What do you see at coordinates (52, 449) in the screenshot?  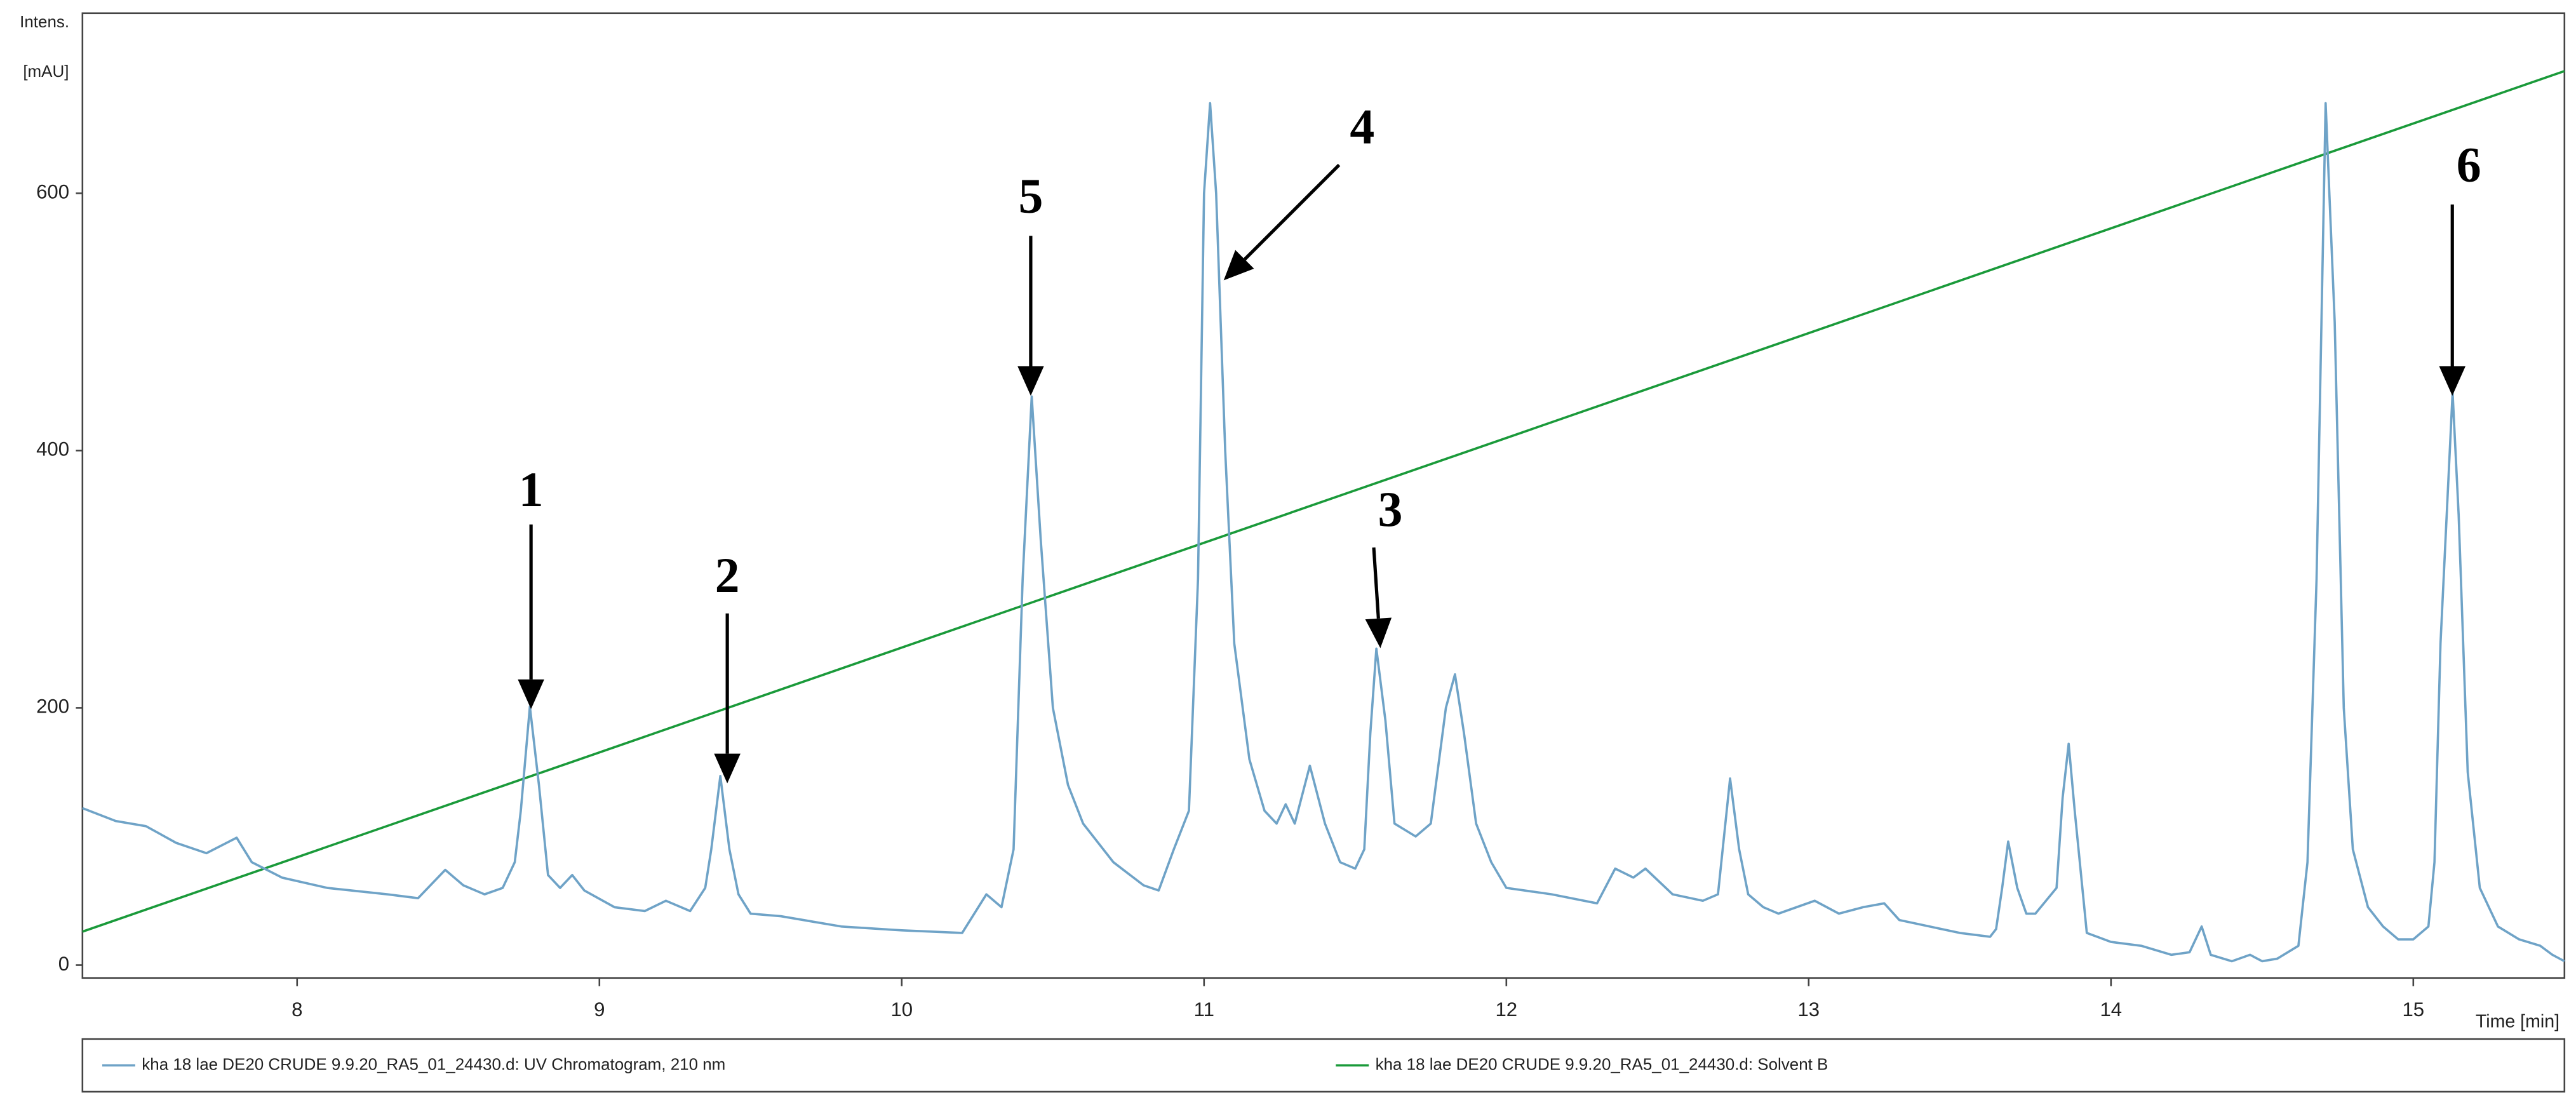 I see `y-tick-label: 400` at bounding box center [52, 449].